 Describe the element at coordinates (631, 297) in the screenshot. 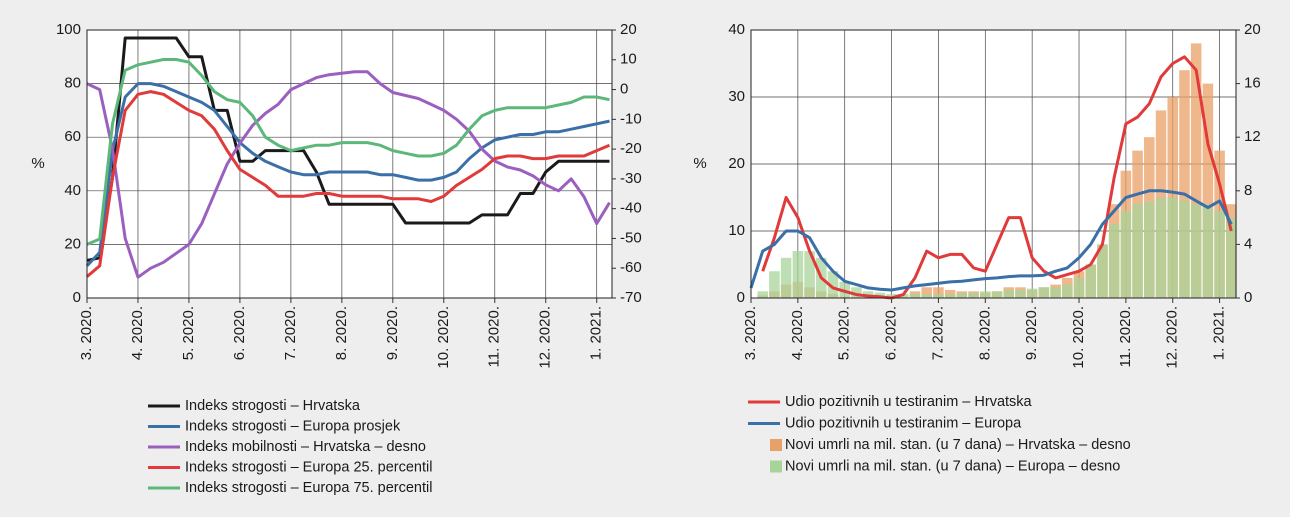

I see `y2-tick-label: -70` at that location.